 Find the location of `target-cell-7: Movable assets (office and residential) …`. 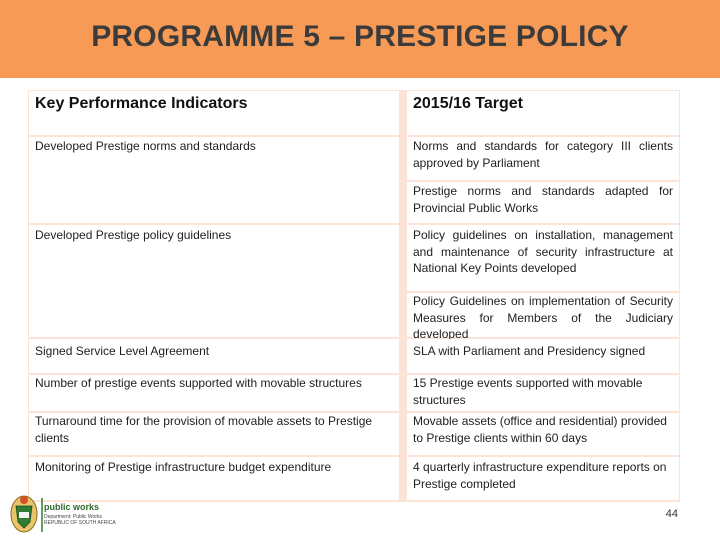

target-cell-7: Movable assets (office and residential) … is located at coordinates (543, 434).